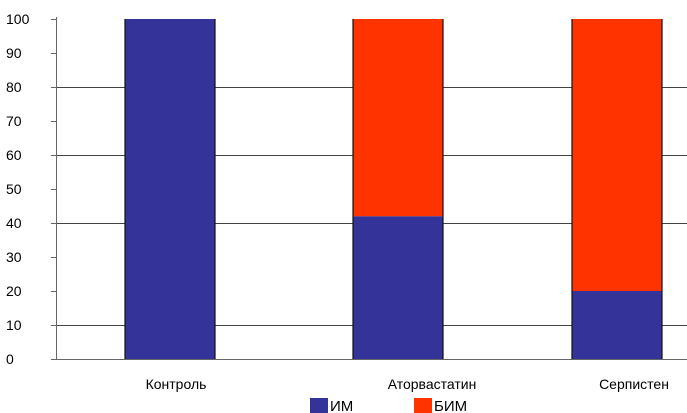 This screenshot has width=687, height=413. What do you see at coordinates (14, 189) in the screenshot?
I see `y-tick-label-50: 50` at bounding box center [14, 189].